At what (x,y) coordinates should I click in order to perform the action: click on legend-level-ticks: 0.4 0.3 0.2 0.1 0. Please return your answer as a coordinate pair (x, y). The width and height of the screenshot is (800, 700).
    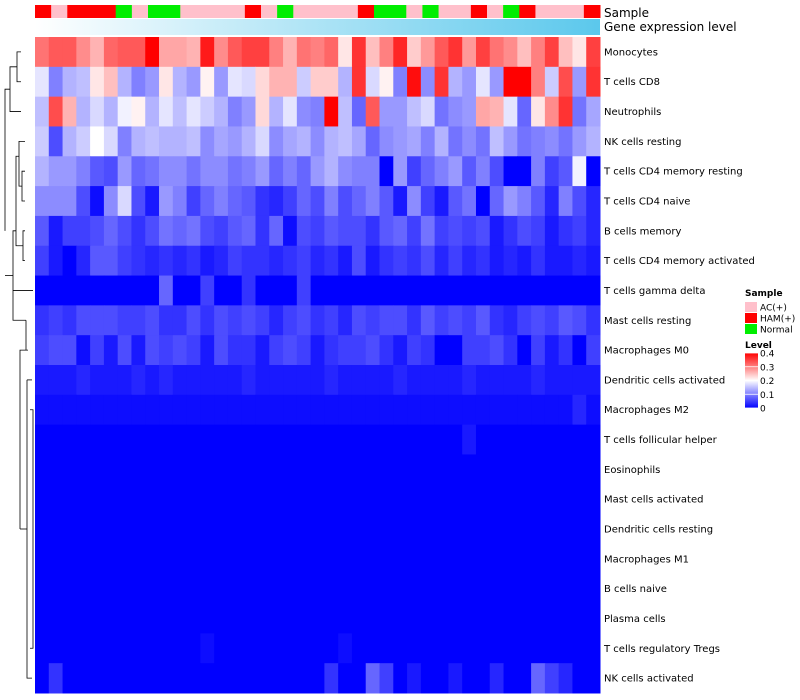
    Looking at the image, I should click on (760, 382).